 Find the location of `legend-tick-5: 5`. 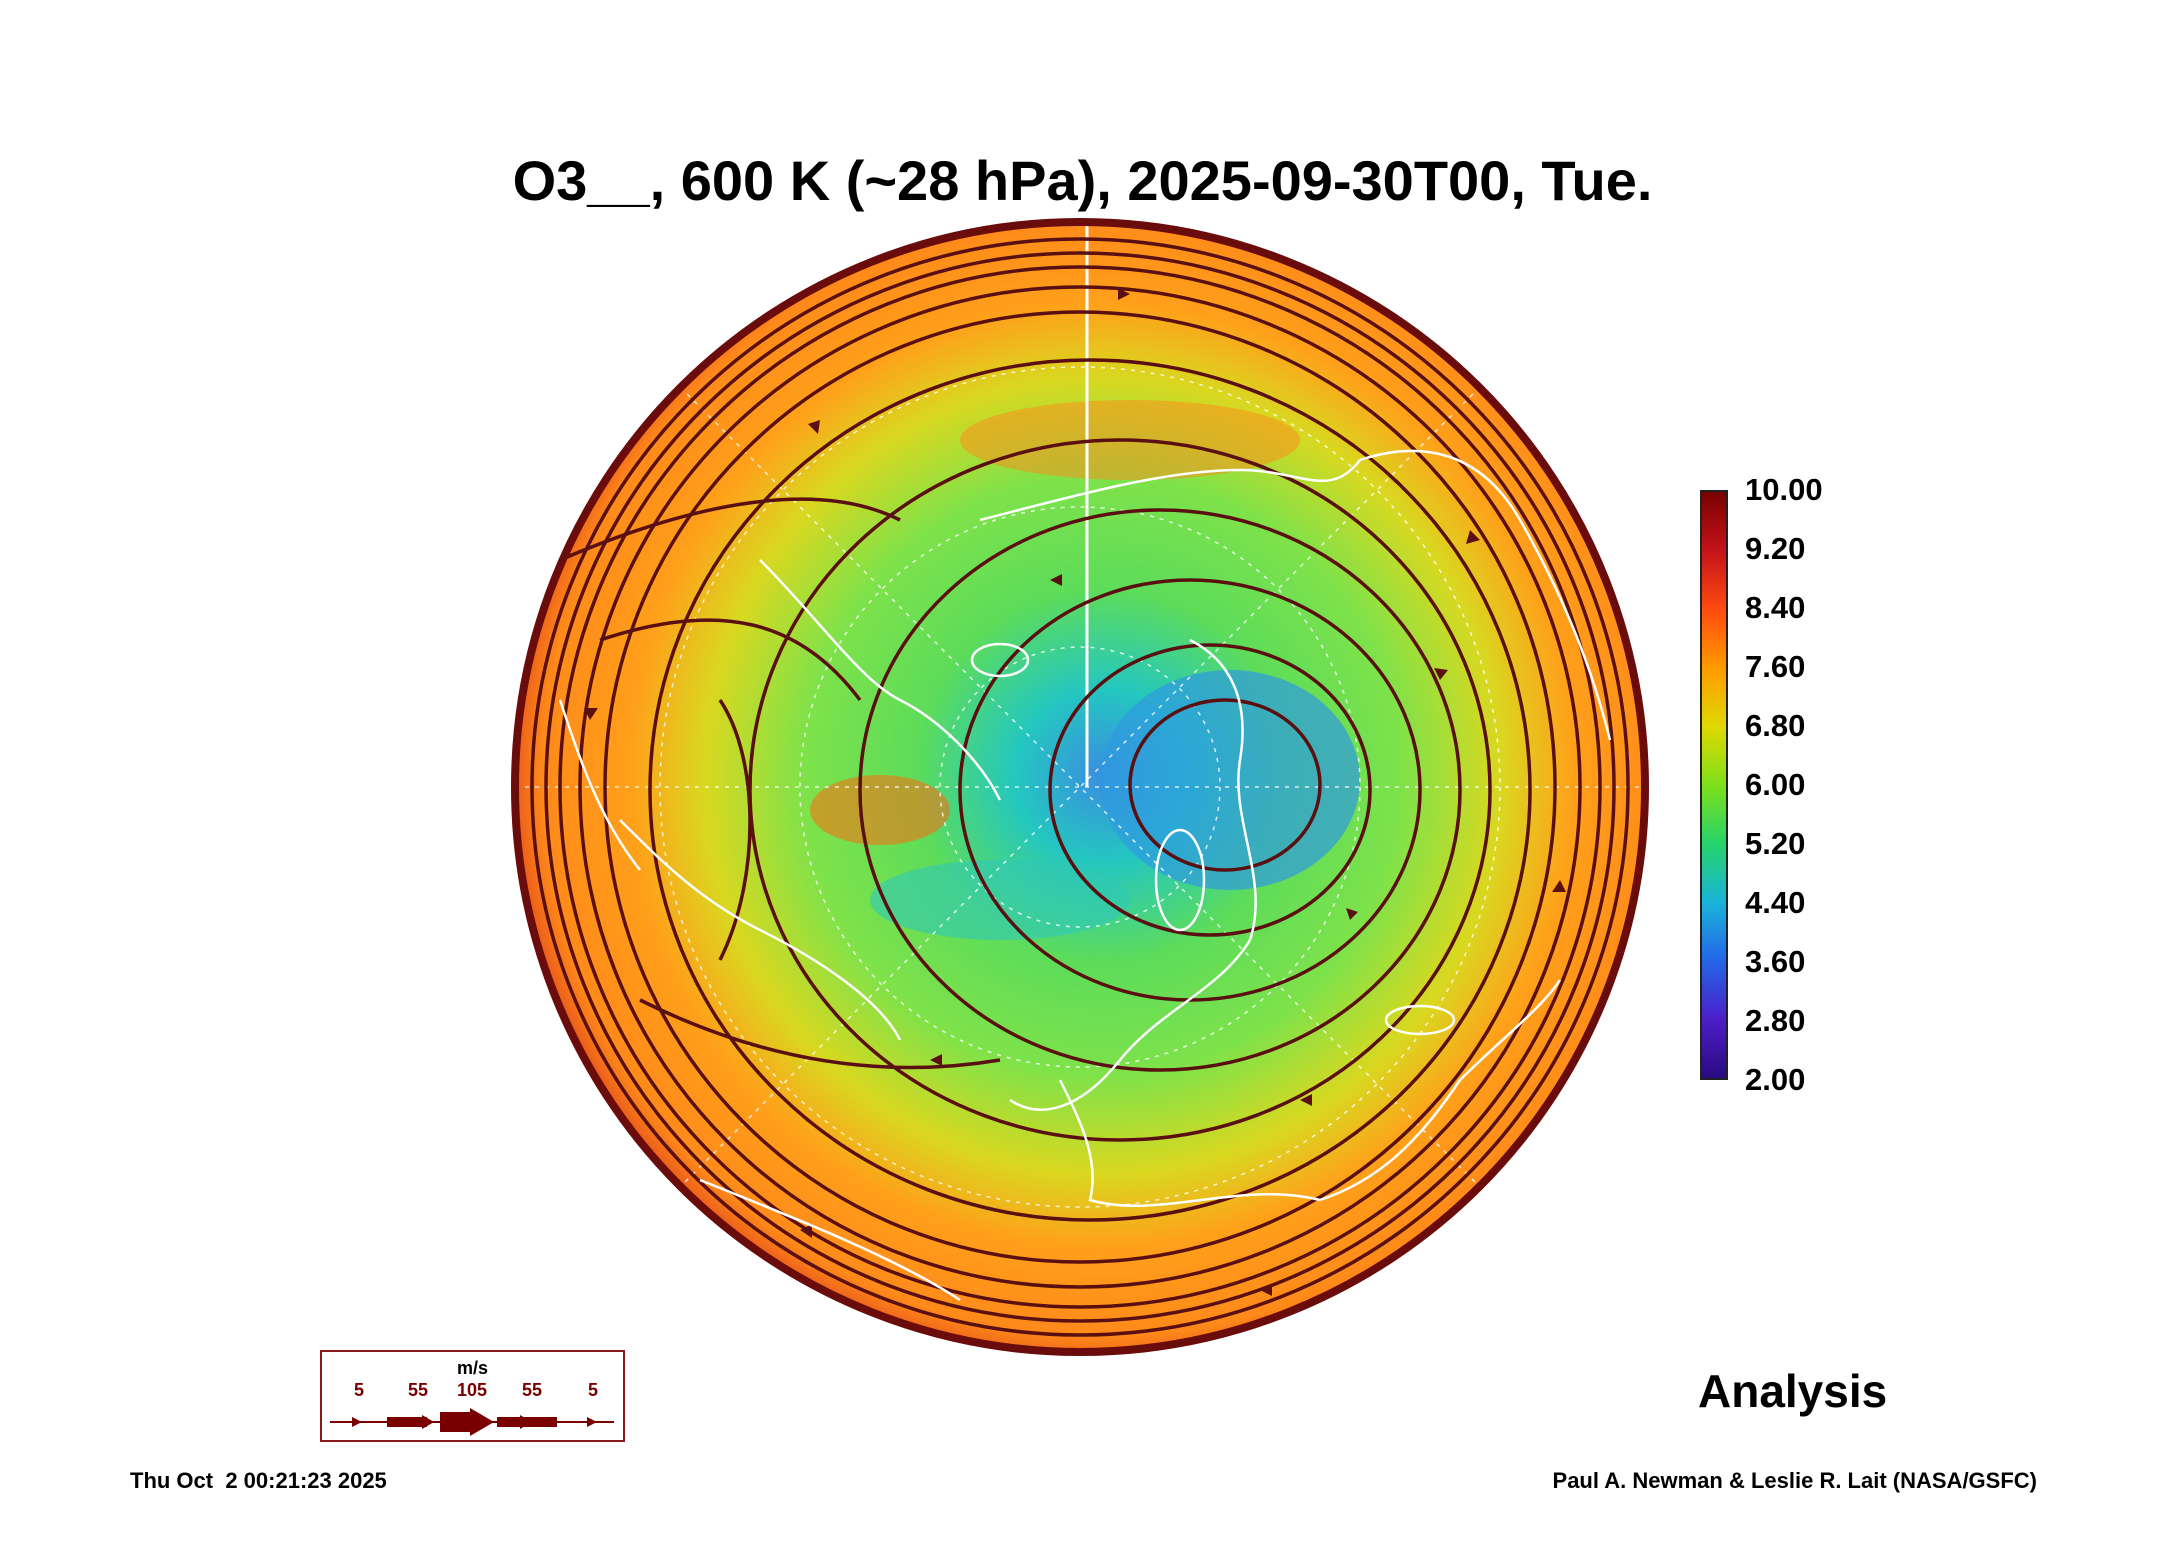

legend-tick-5: 5 is located at coordinates (593, 1390).